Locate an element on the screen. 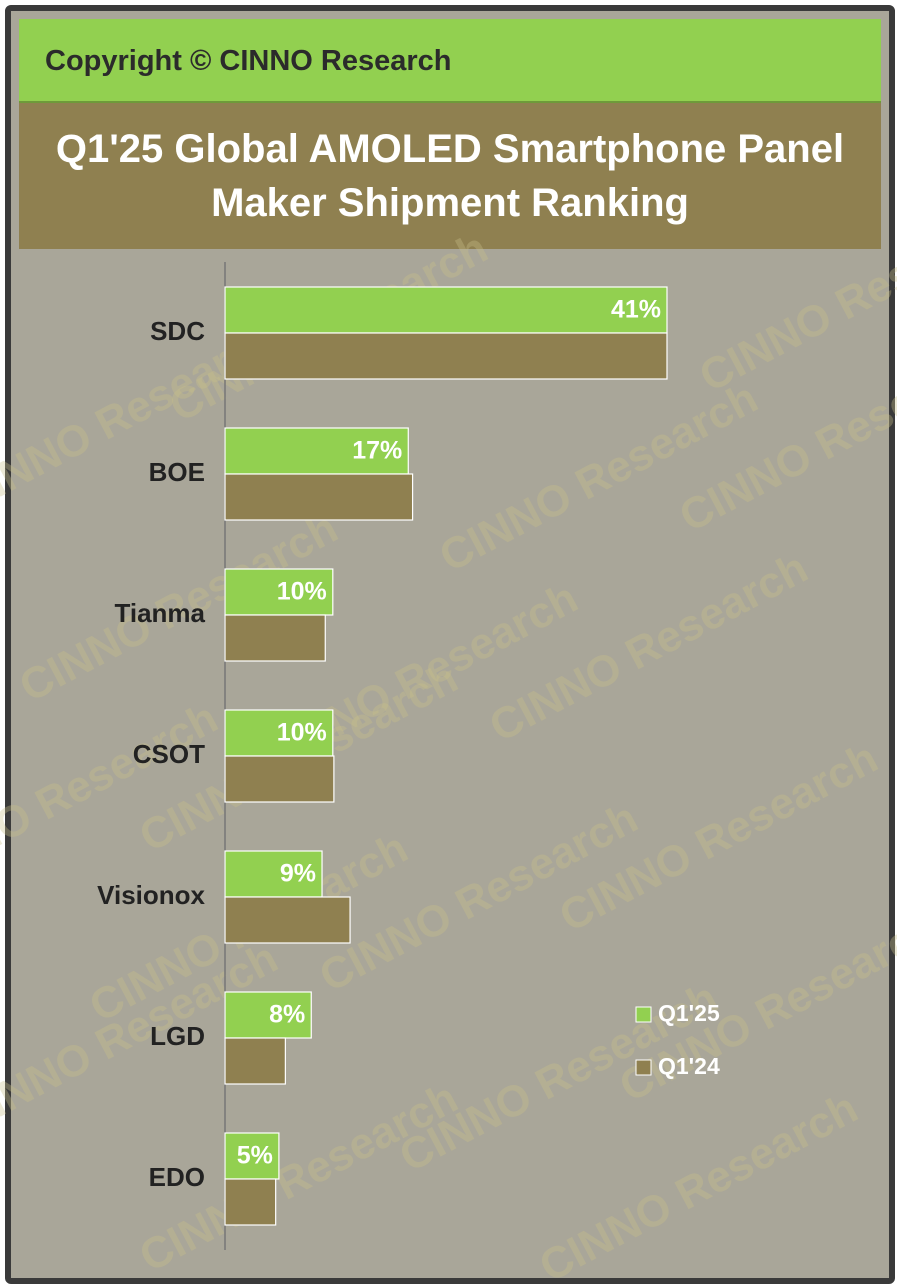  legend-label: Q1'25 is located at coordinates (689, 1013).